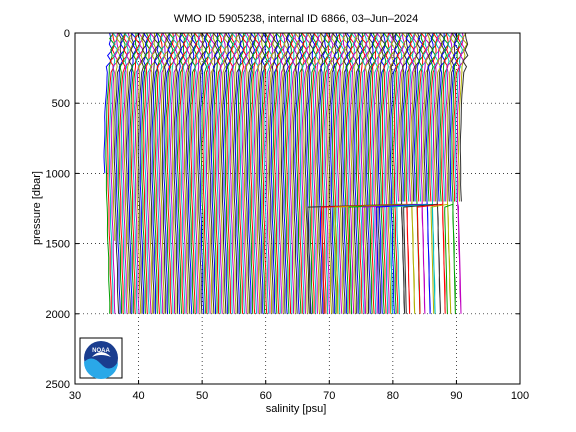  What do you see at coordinates (58, 385) in the screenshot?
I see `y-tick-label: 2500` at bounding box center [58, 385].